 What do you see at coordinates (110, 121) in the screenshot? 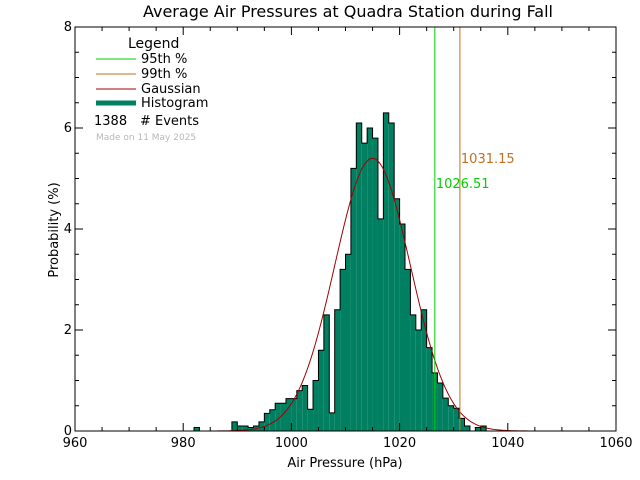
I see `events-count: 1388` at bounding box center [110, 121].